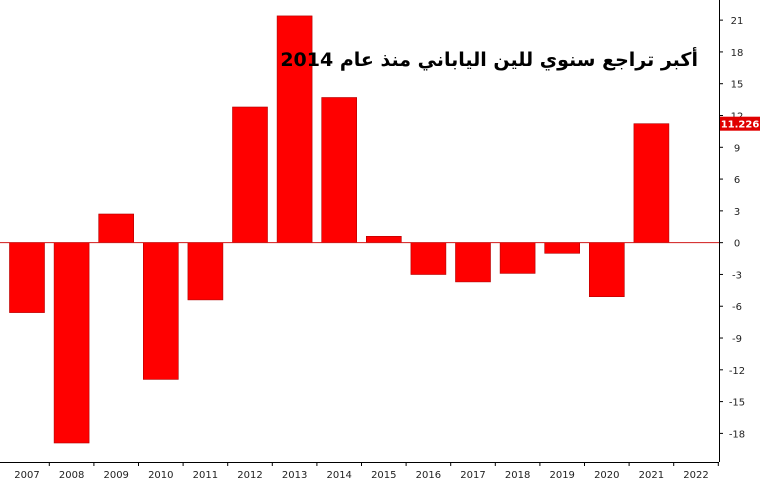  What do you see at coordinates (160, 475) in the screenshot?
I see `x-tick-label: 2010` at bounding box center [160, 475].